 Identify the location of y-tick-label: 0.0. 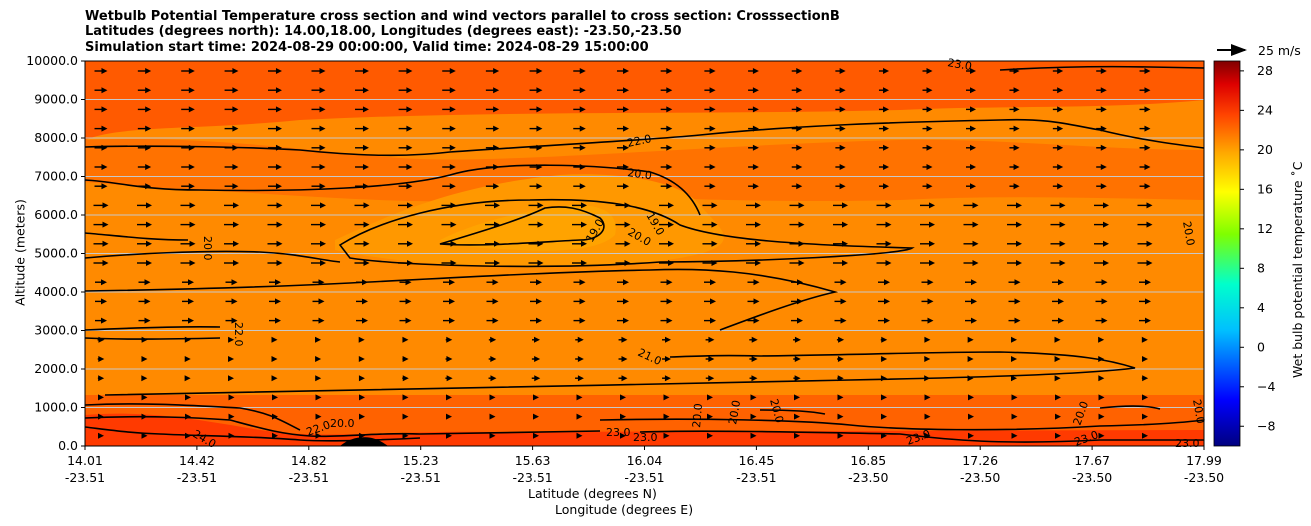
(68, 445).